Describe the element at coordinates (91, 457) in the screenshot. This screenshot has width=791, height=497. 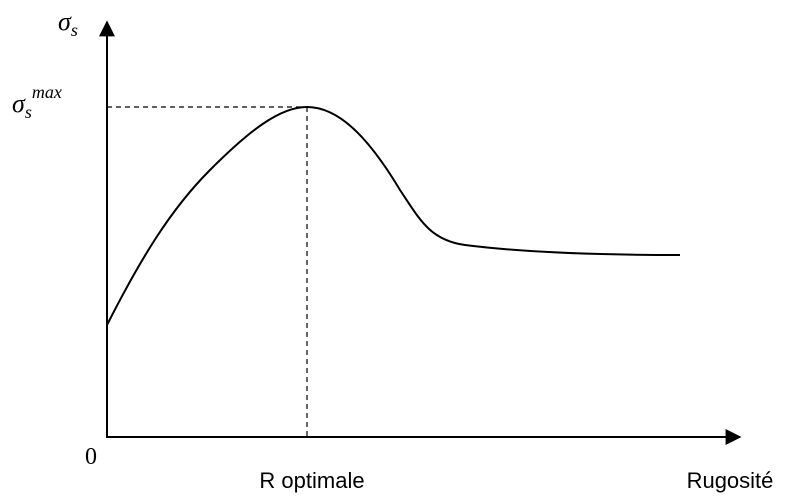
I see `origin-label: 0` at that location.